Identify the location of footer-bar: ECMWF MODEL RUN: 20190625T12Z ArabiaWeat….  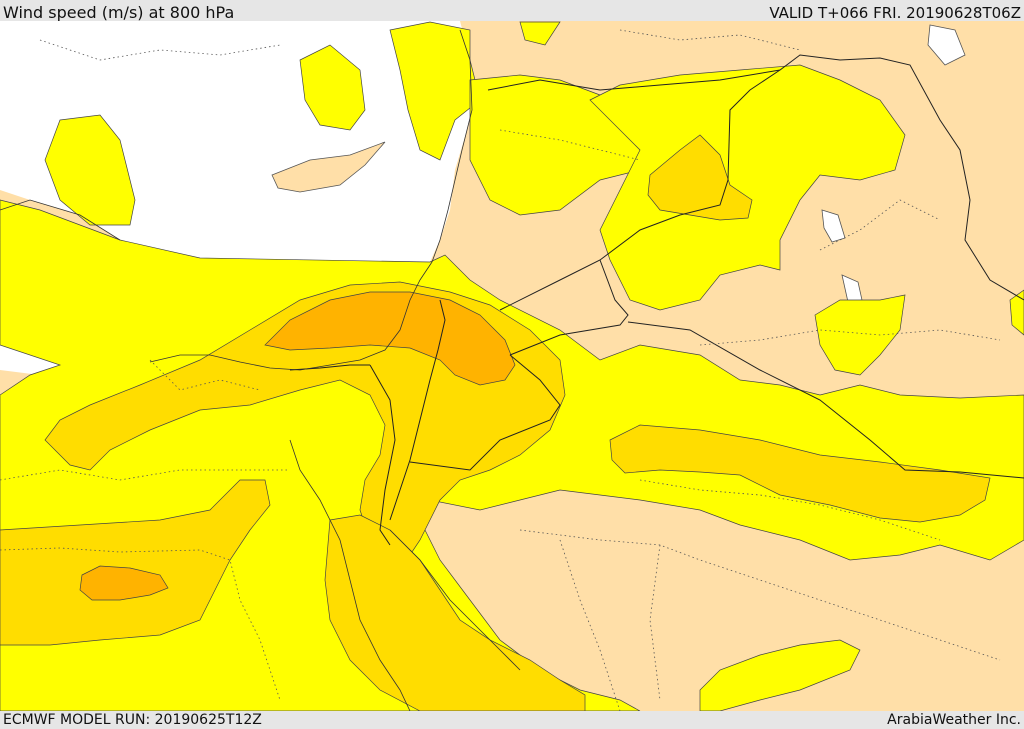
(512, 720).